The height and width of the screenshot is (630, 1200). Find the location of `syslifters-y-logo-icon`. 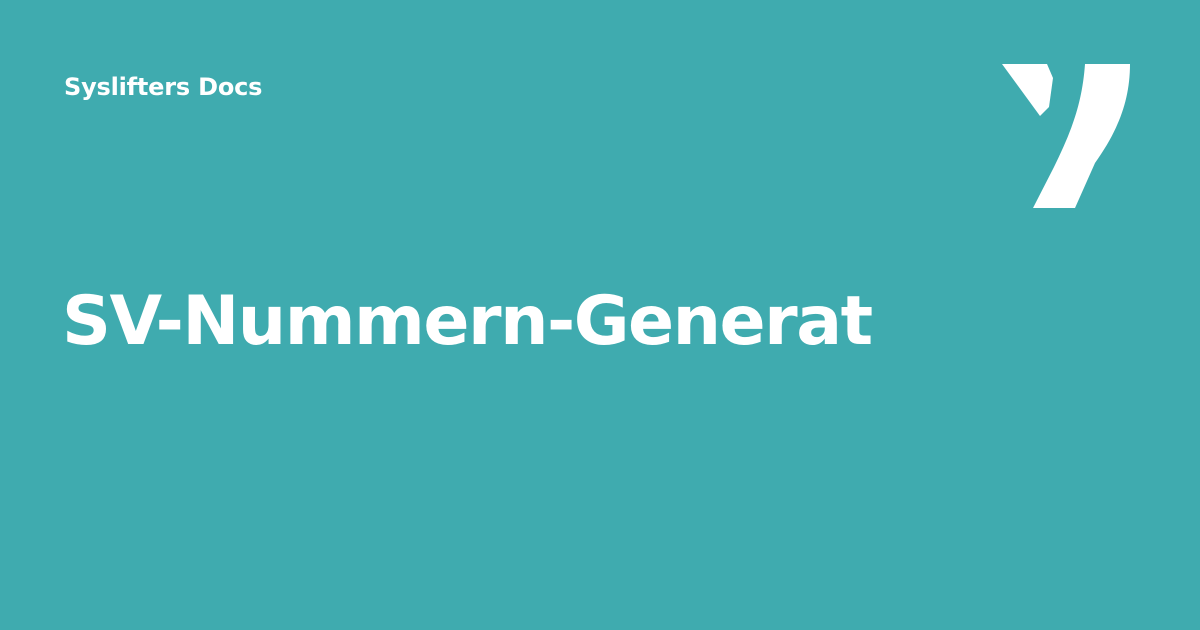

syslifters-y-logo-icon is located at coordinates (1066, 136).